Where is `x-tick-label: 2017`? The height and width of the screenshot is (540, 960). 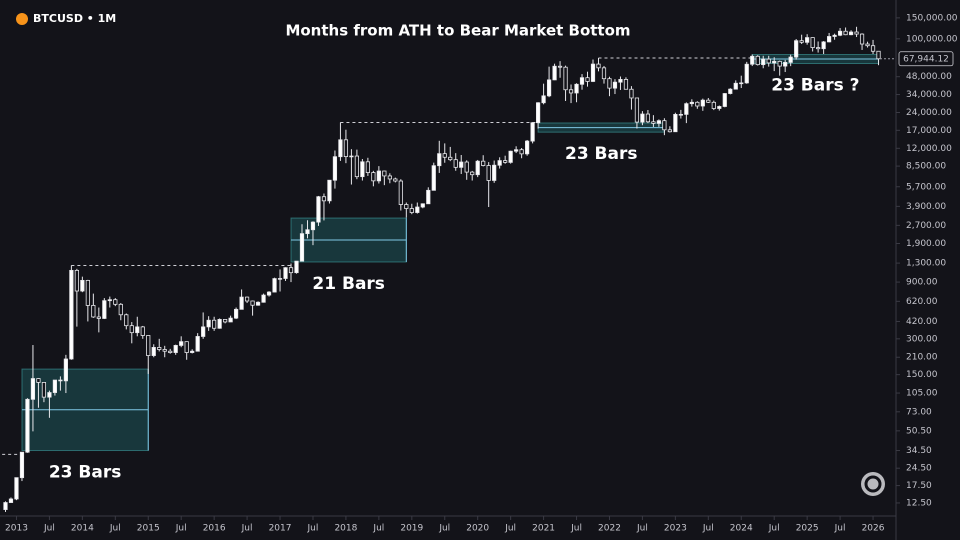 x-tick-label: 2017 is located at coordinates (280, 529).